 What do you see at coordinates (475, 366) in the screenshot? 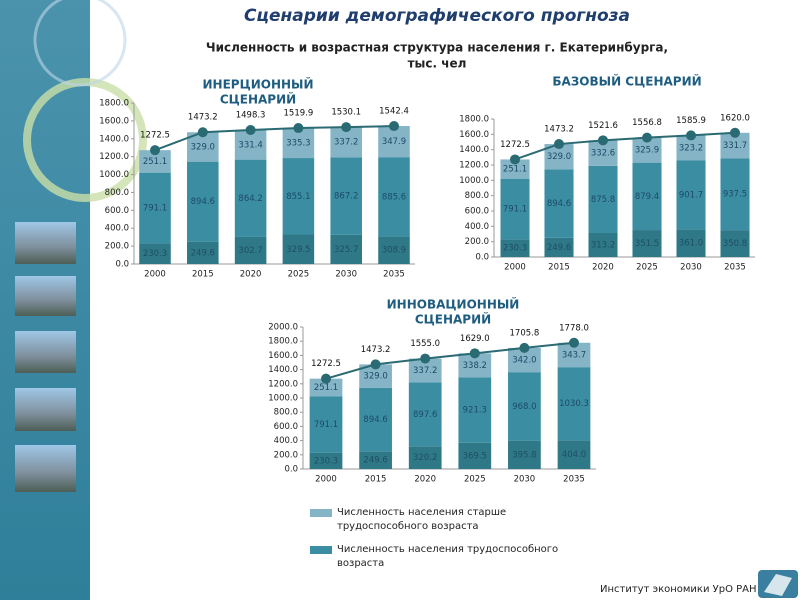
I see `data-label: 338.2` at bounding box center [475, 366].